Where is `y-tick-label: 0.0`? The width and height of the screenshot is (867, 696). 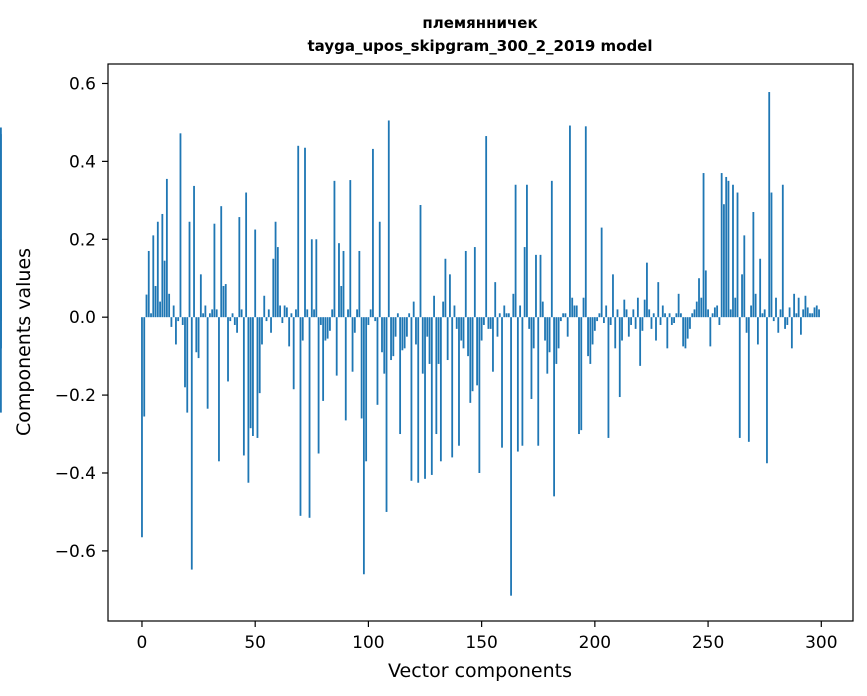 y-tick-label: 0.0 is located at coordinates (82, 318).